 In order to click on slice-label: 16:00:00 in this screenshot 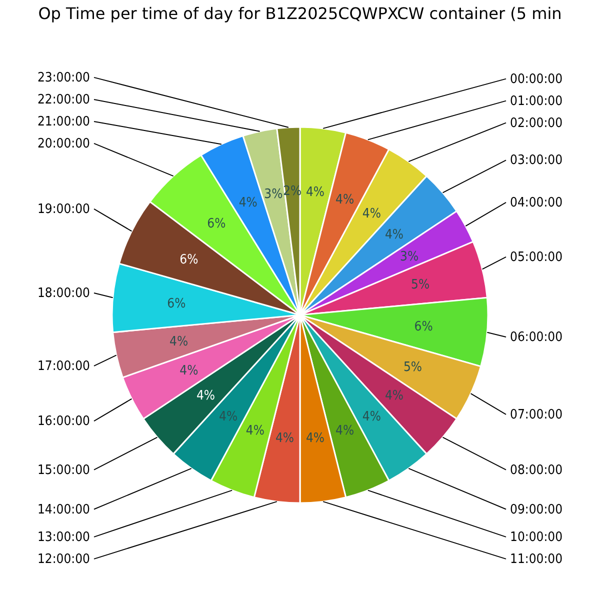, I will do `click(63, 422)`.